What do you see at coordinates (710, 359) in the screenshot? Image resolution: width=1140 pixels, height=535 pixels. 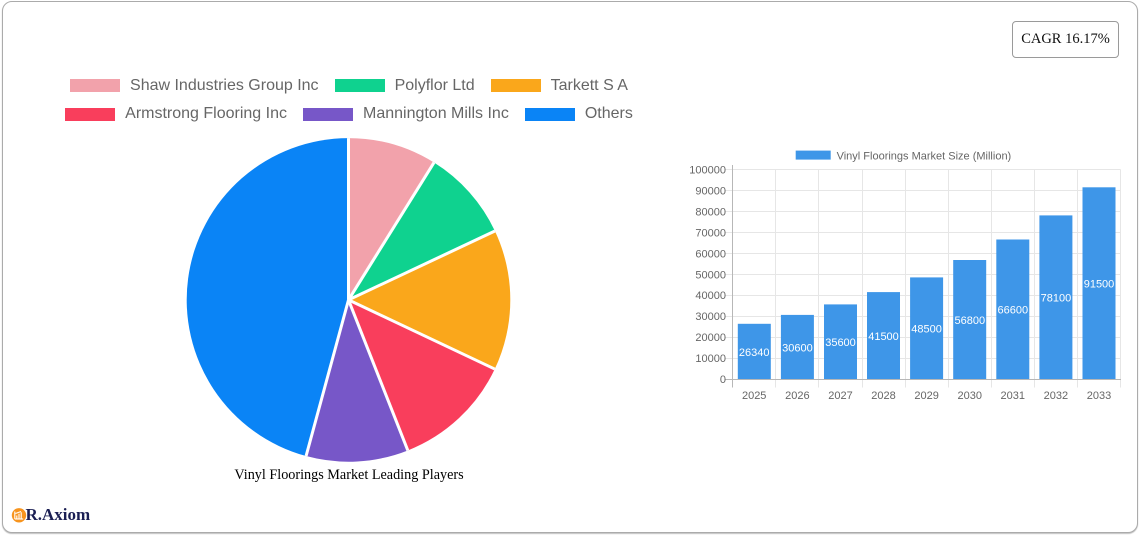 I see `svg-text: 10000` at bounding box center [710, 359].